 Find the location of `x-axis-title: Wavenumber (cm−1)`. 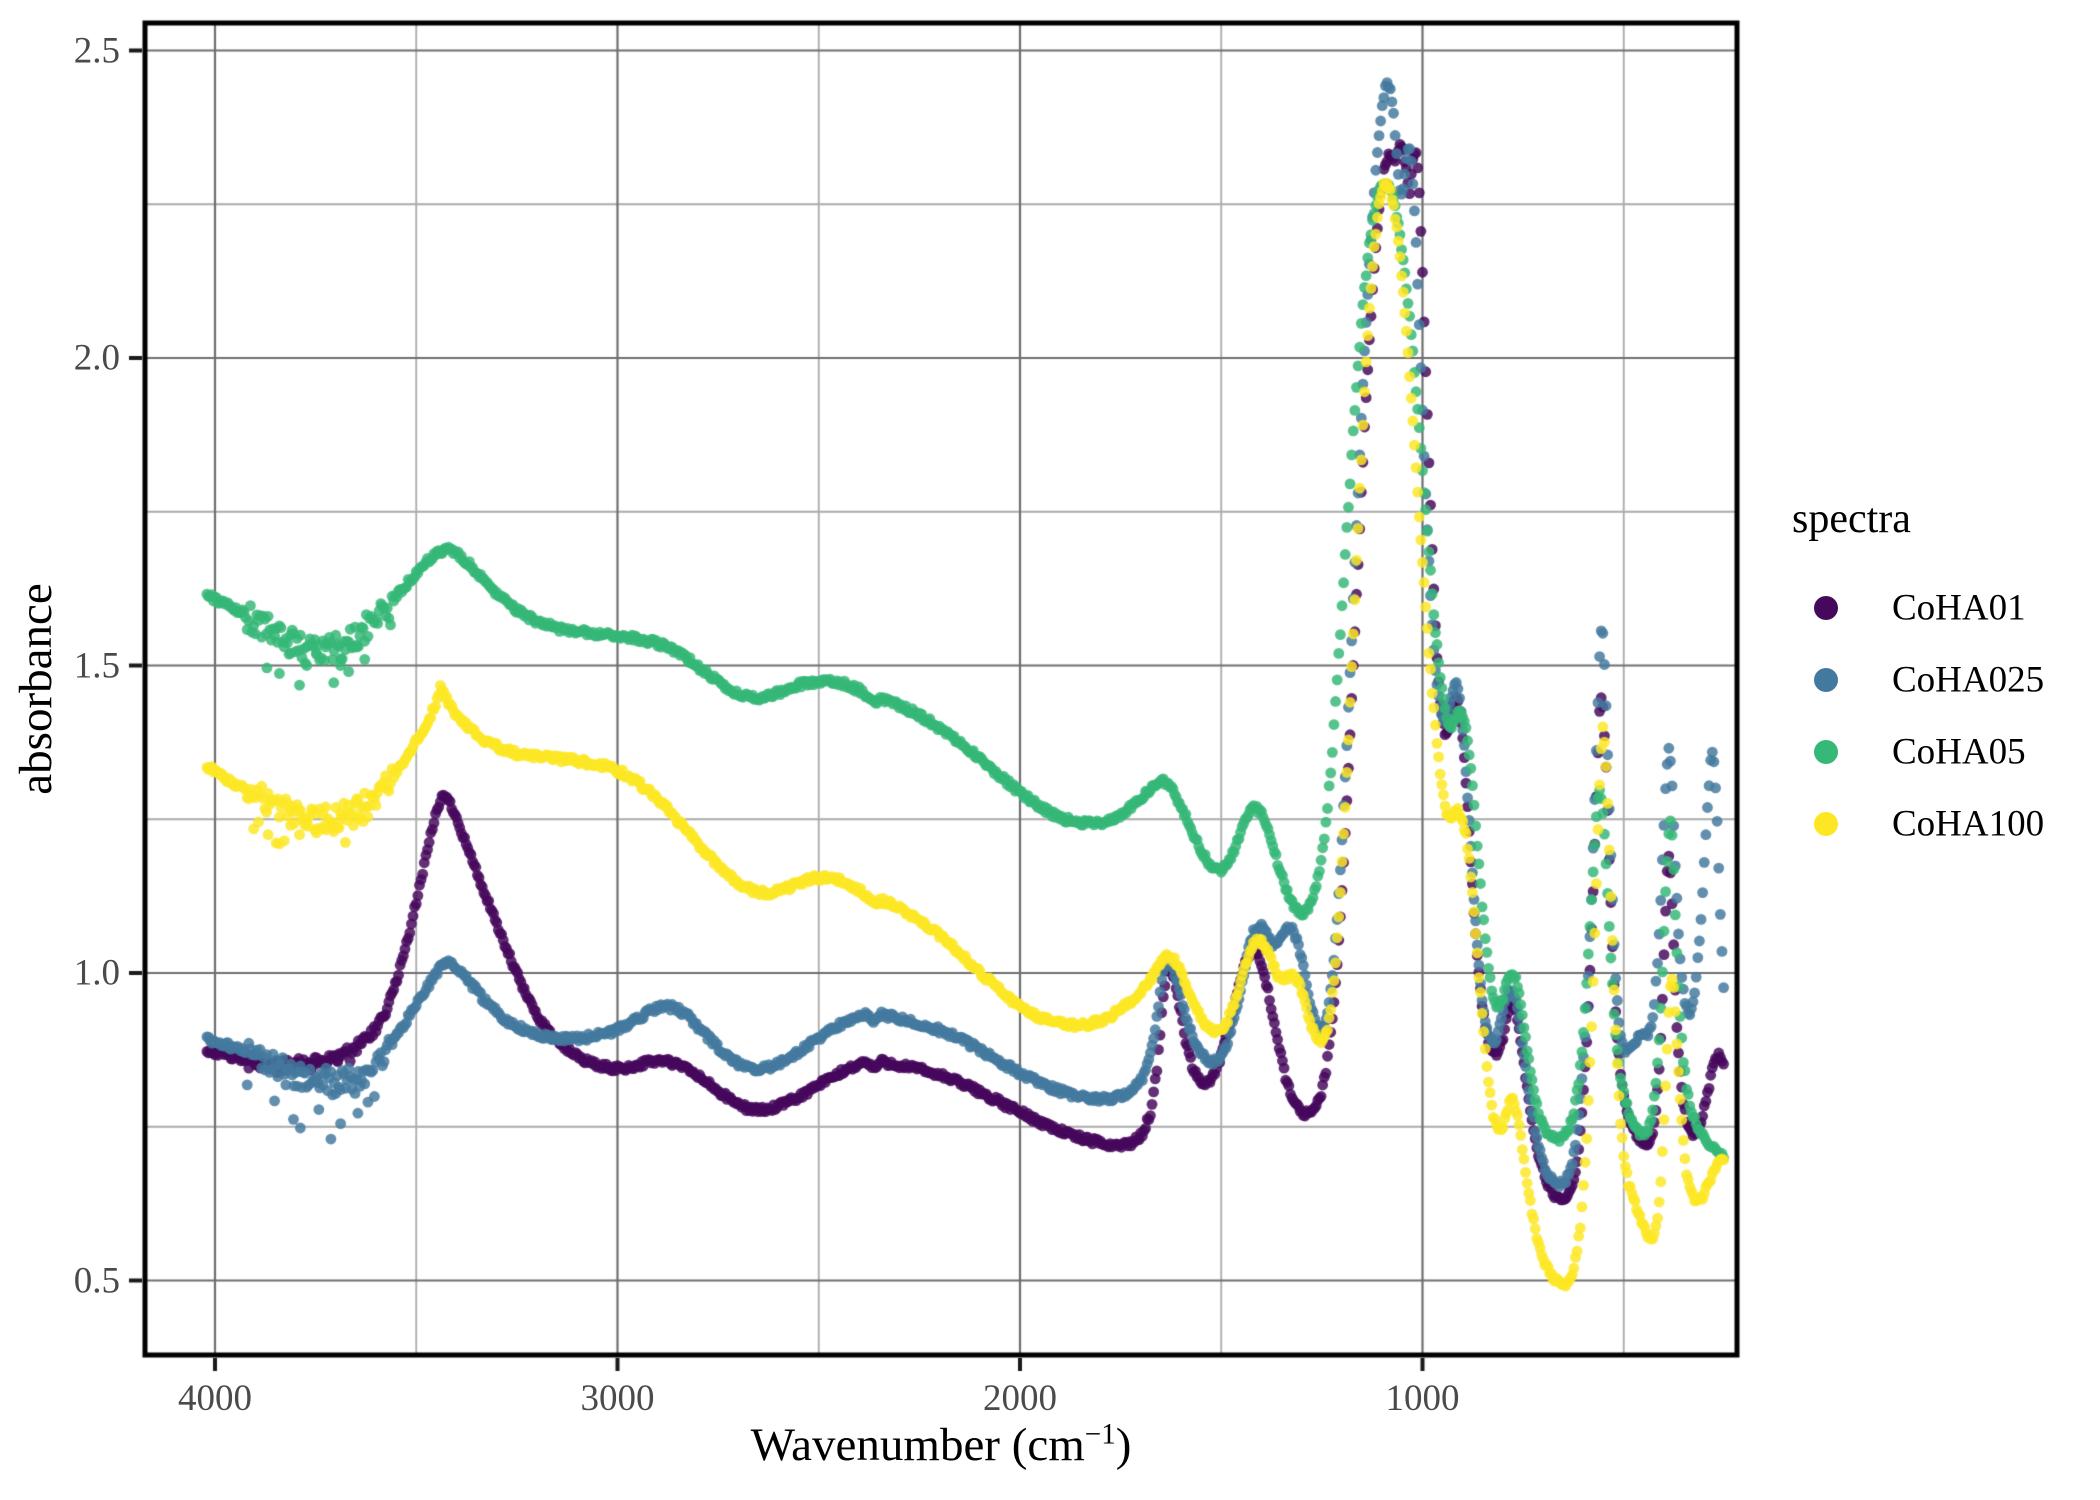

x-axis-title: Wavenumber (cm−1) is located at coordinates (941, 1445).